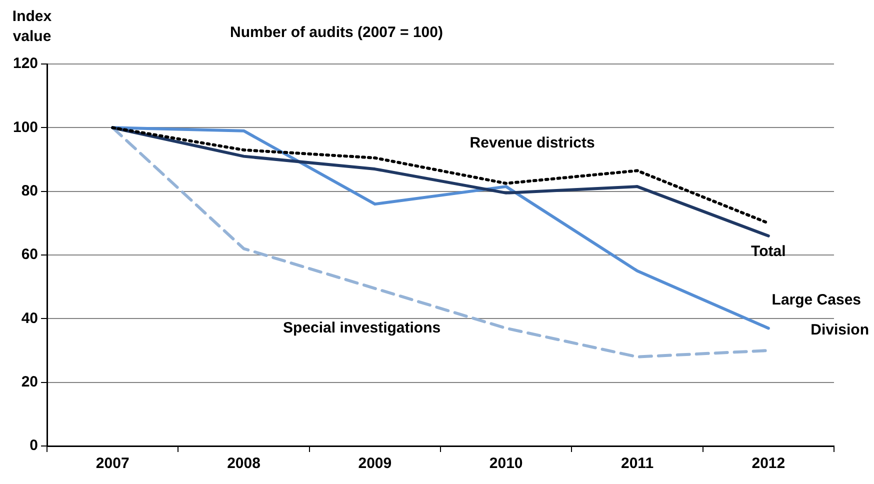  I want to click on x-tick-label: 2011, so click(637, 463).